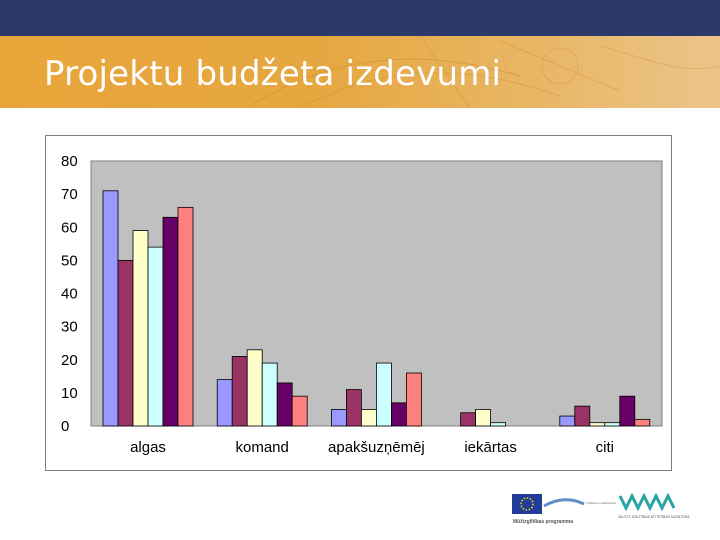 The width and height of the screenshot is (720, 540). What do you see at coordinates (564, 503) in the screenshot?
I see `lifelong-learning-swoosh-icon` at bounding box center [564, 503].